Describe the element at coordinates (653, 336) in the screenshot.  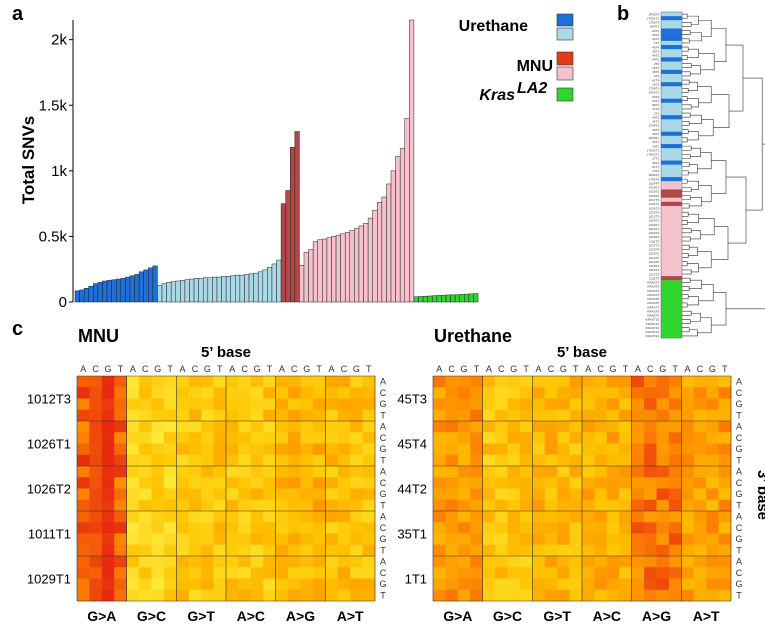
I see `dendrogram-leaf-label: KRAST14` at that location.